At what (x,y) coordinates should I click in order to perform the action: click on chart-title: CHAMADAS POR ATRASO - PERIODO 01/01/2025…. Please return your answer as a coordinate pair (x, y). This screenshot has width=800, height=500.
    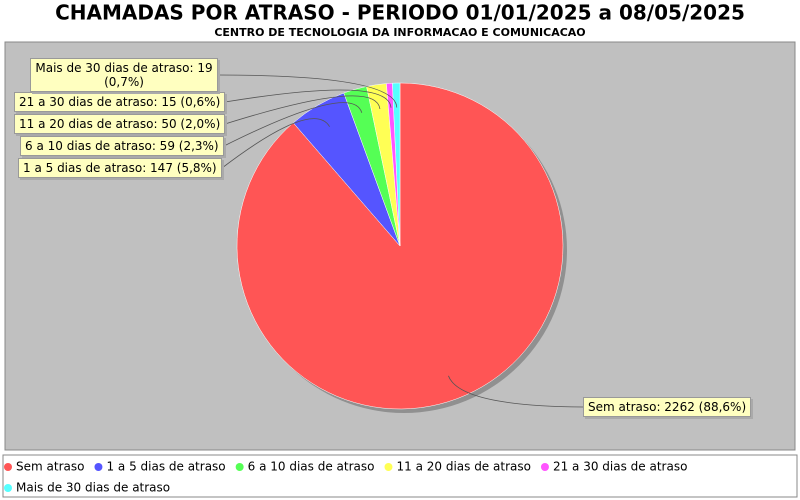
    Looking at the image, I should click on (400, 13).